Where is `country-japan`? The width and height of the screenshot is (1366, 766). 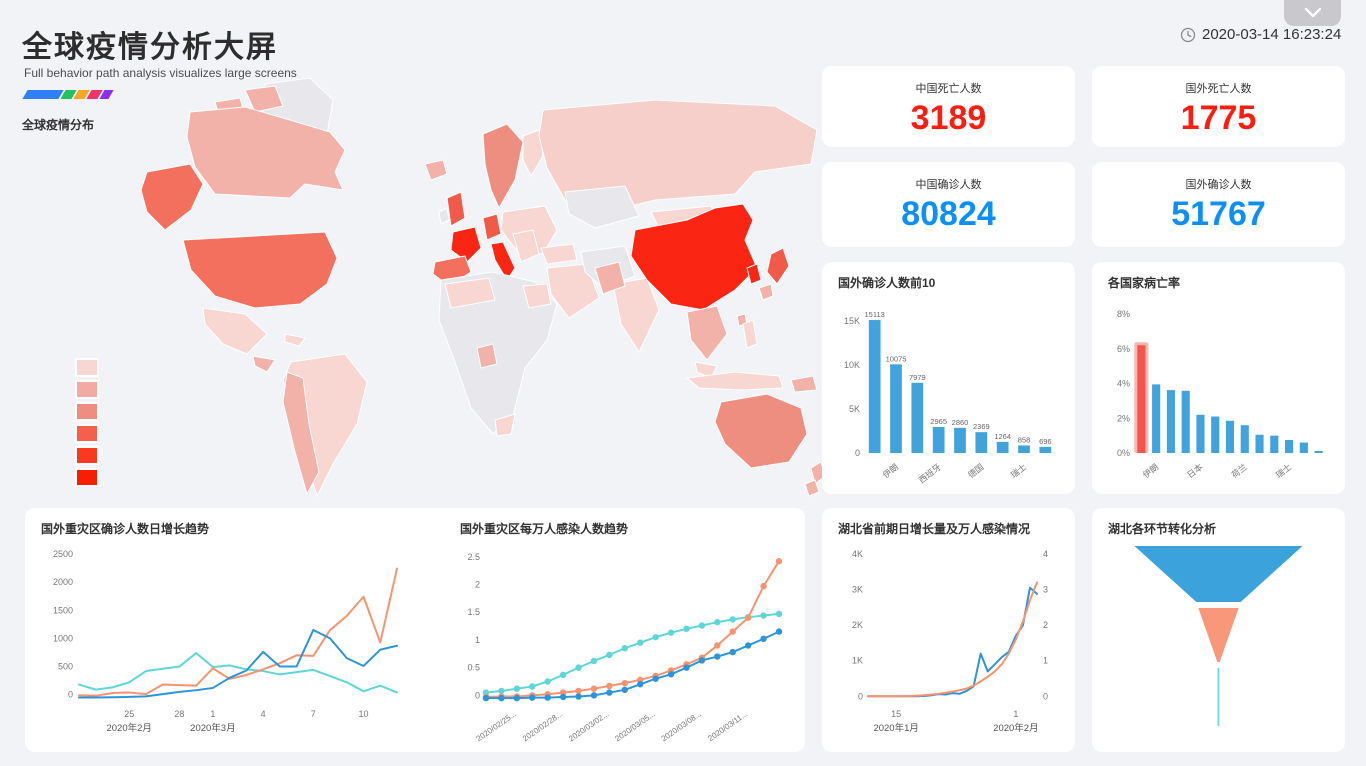 country-japan is located at coordinates (778, 266).